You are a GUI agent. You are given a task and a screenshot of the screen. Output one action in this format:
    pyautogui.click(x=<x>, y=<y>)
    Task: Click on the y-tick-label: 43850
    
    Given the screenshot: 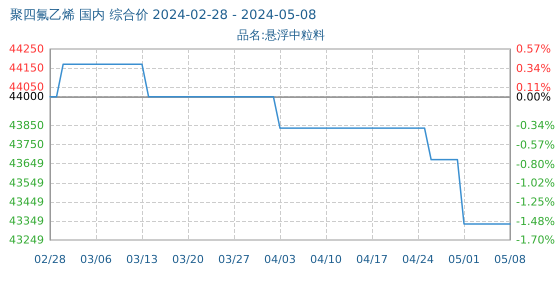 What is the action you would take?
    pyautogui.click(x=26, y=125)
    